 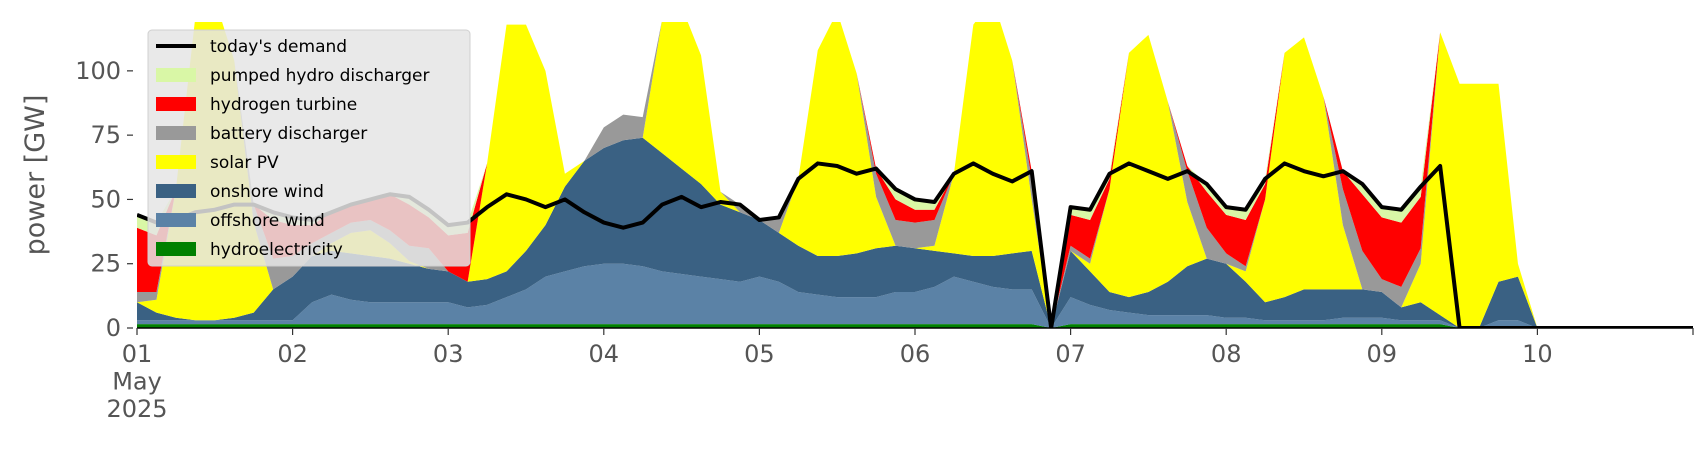 I want to click on legend-label: onshore wind, so click(x=267, y=192).